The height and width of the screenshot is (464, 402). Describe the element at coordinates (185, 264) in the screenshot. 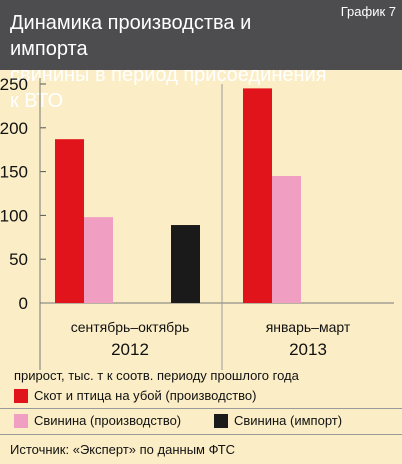

I see `bar-s2-g0` at that location.